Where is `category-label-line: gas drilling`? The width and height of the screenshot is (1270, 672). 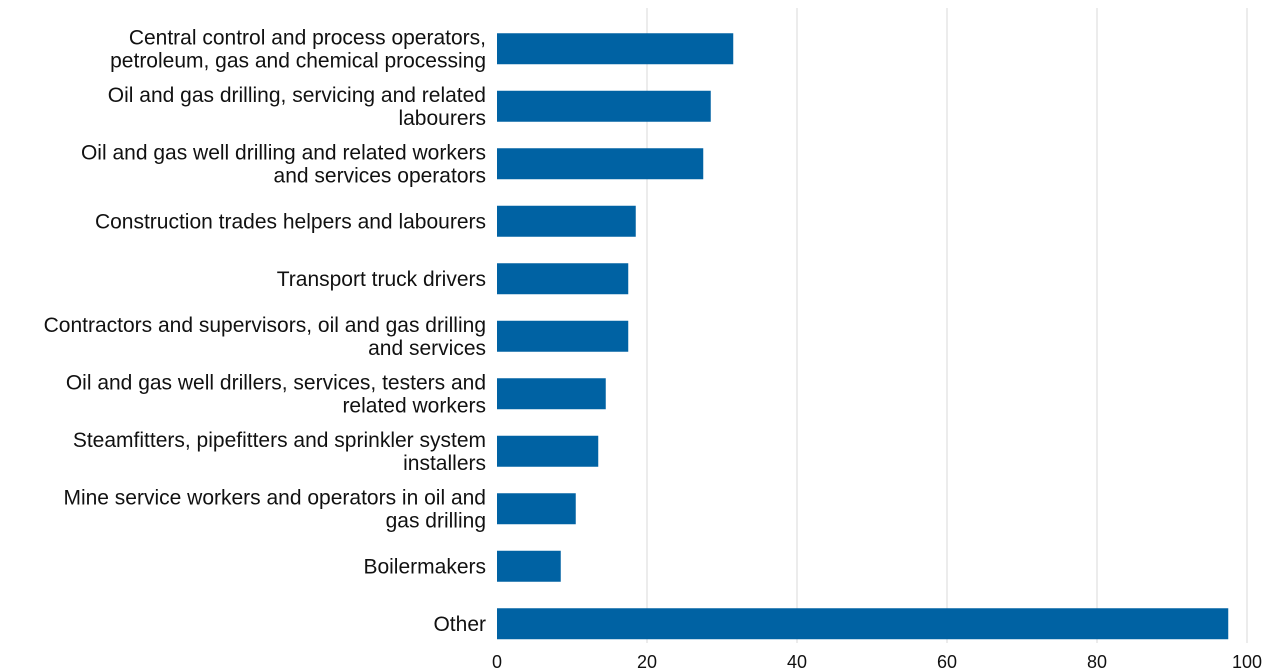
category-label-line: gas drilling is located at coordinates (436, 520).